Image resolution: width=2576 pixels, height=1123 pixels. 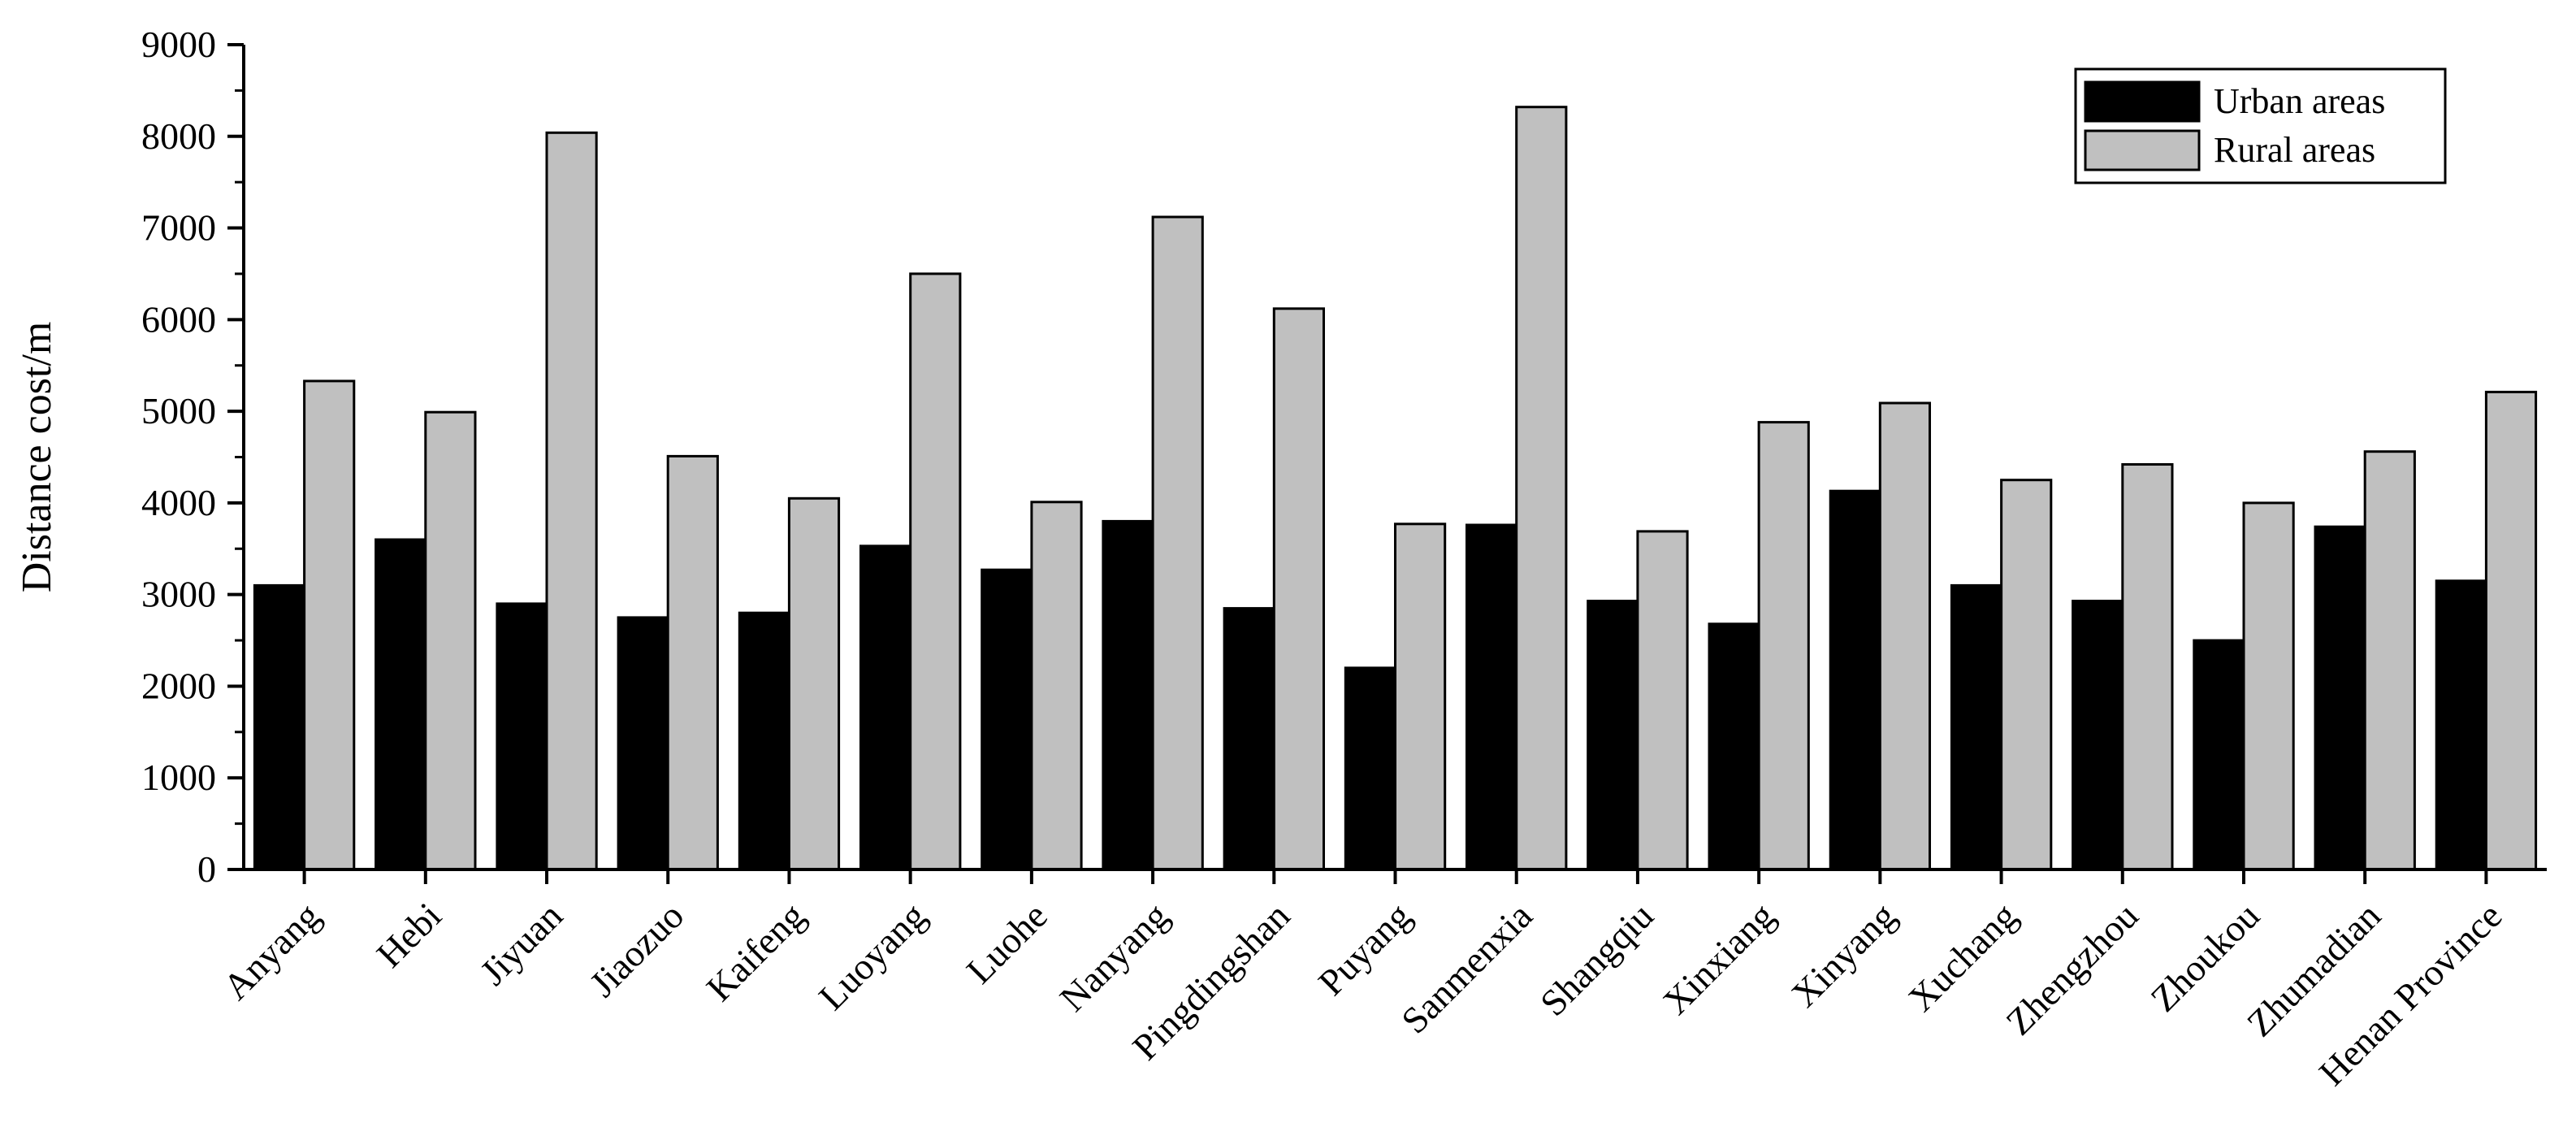 What do you see at coordinates (756, 952) in the screenshot?
I see `x-tick-label: Kaifeng` at bounding box center [756, 952].